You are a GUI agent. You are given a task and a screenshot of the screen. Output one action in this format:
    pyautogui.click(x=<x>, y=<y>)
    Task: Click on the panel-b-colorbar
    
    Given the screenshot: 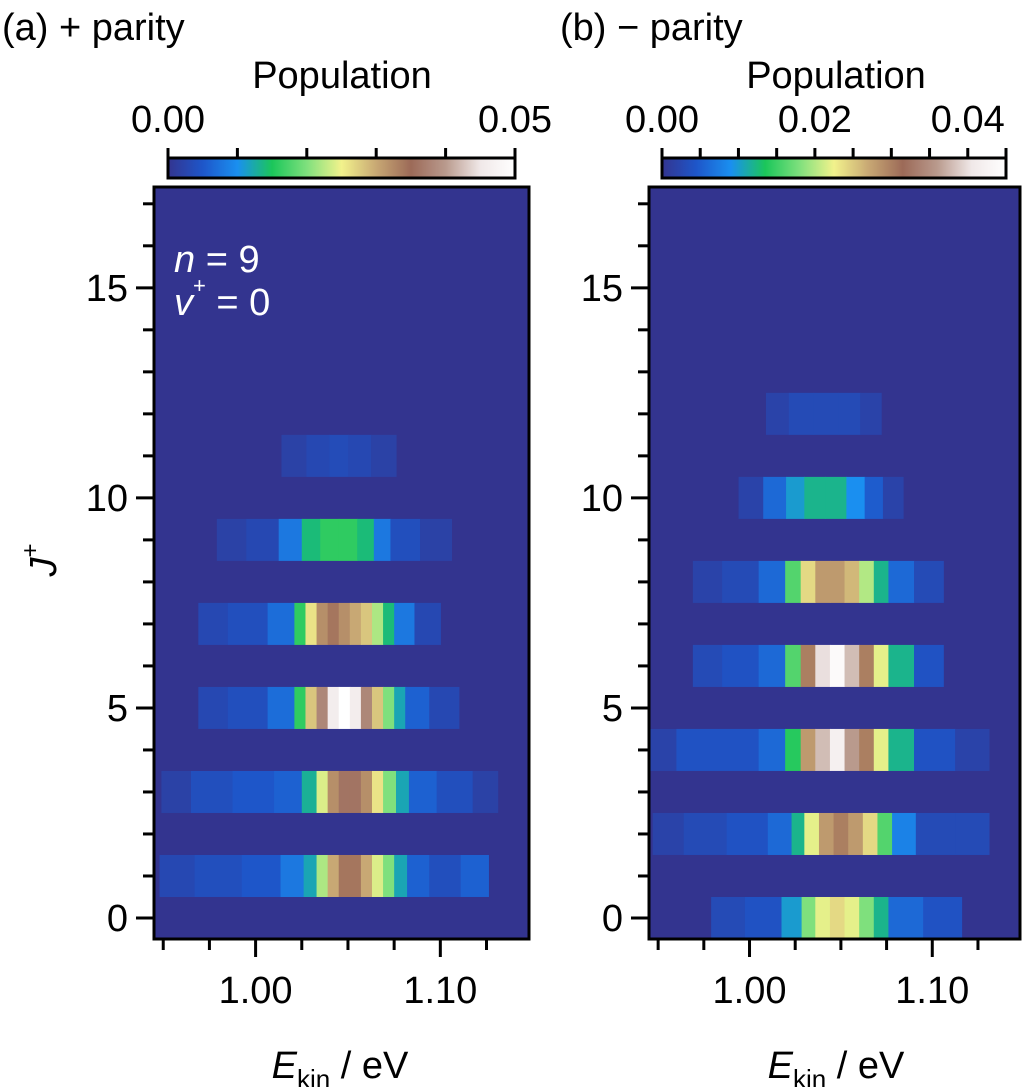 What is the action you would take?
    pyautogui.click(x=834, y=164)
    